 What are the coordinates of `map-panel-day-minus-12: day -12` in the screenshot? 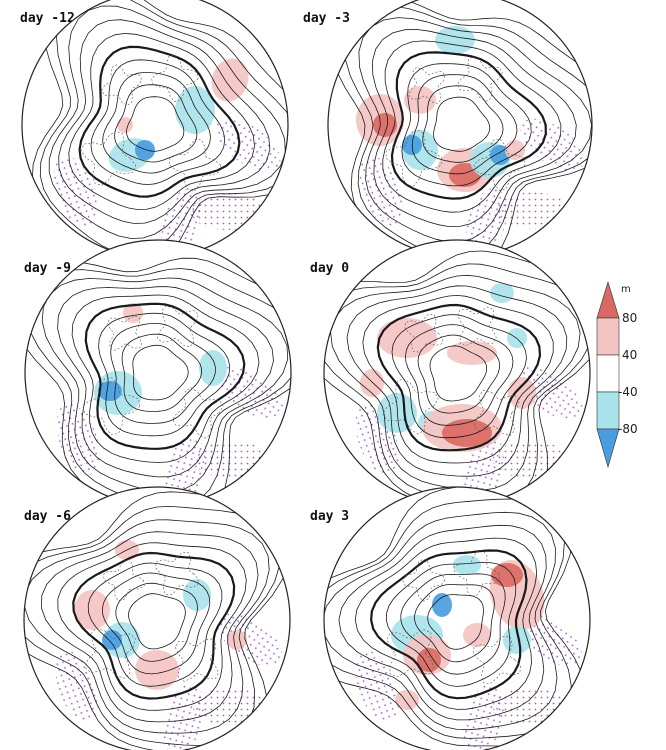 It's located at (154, 129).